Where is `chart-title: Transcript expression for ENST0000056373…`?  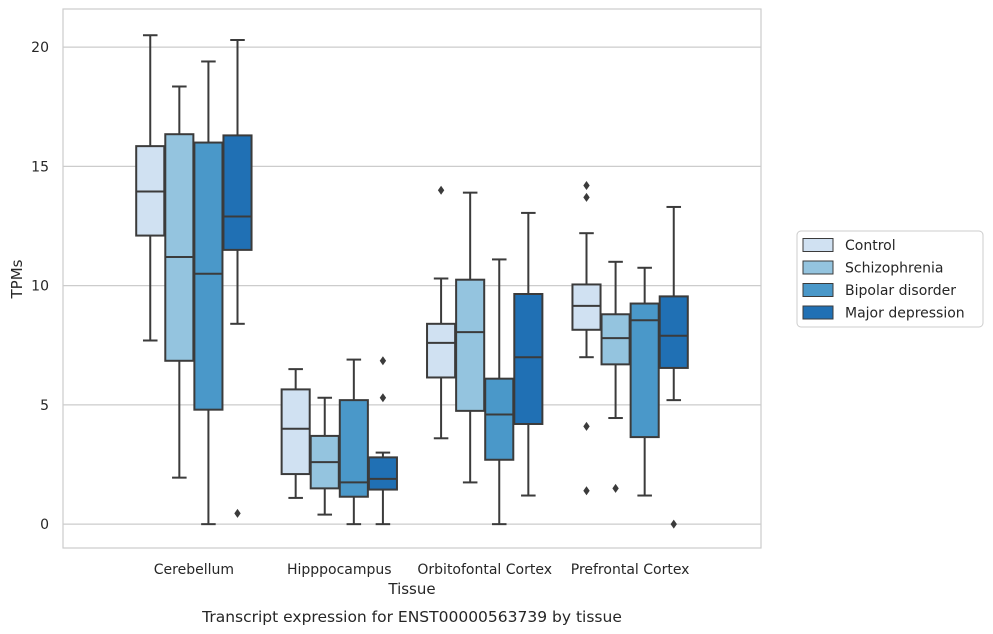
chart-title: Transcript expression for ENST0000056373… is located at coordinates (411, 617).